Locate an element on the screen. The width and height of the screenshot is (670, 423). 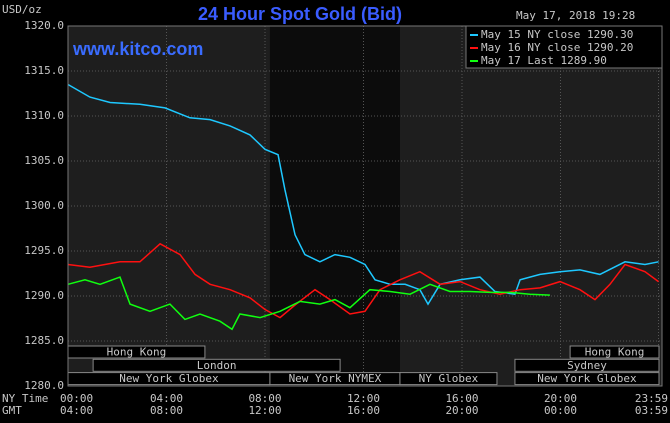
y-tick-label: 1315.0 is located at coordinates (44, 70).